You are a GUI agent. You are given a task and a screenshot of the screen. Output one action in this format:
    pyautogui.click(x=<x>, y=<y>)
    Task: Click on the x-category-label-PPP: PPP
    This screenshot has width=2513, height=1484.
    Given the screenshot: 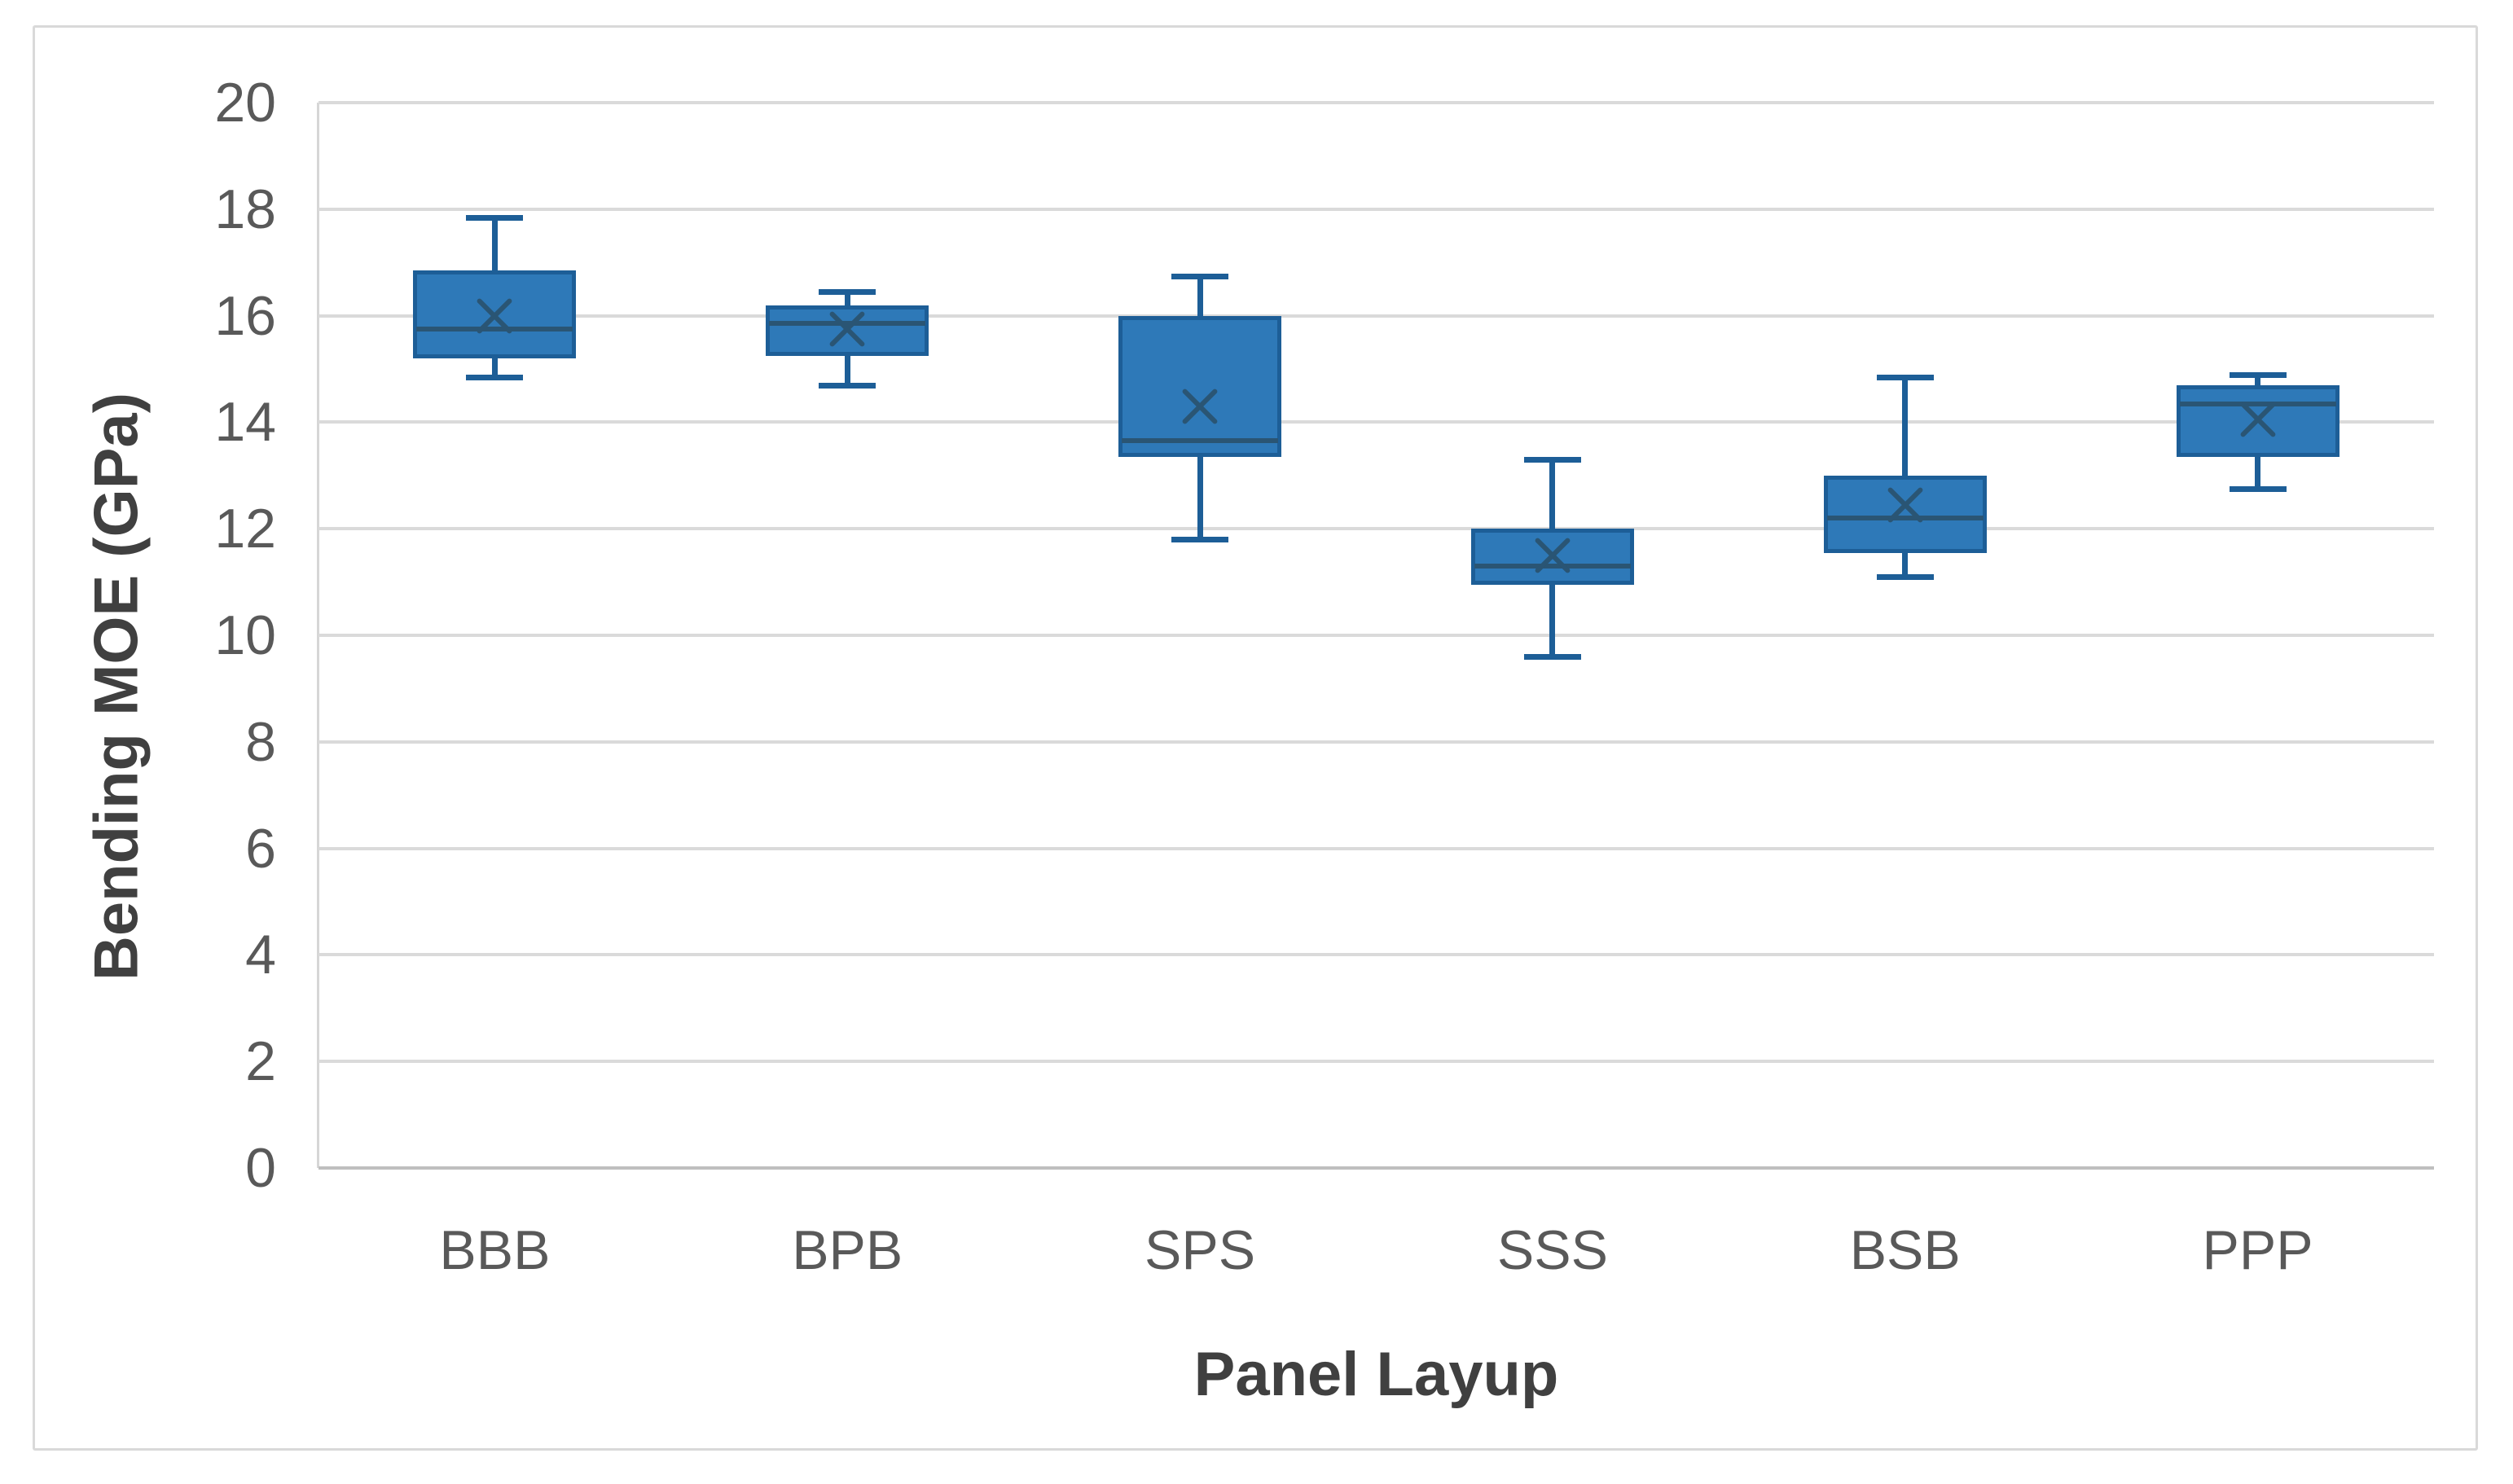 What is the action you would take?
    pyautogui.click(x=2257, y=1250)
    